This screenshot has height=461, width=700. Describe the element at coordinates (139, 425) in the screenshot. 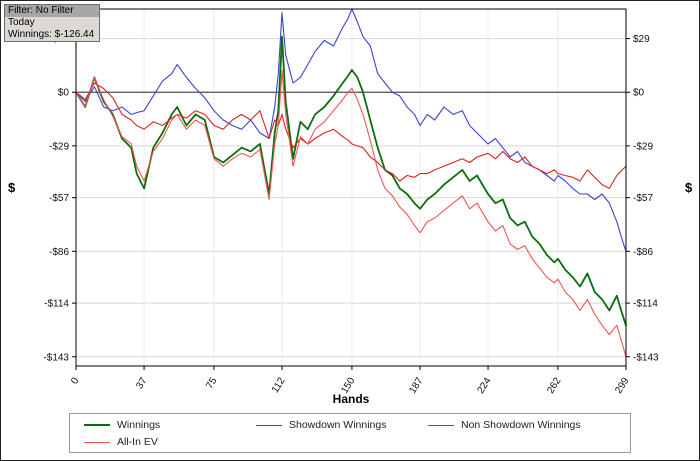

I see `legend-label-winnings: Winnings` at that location.